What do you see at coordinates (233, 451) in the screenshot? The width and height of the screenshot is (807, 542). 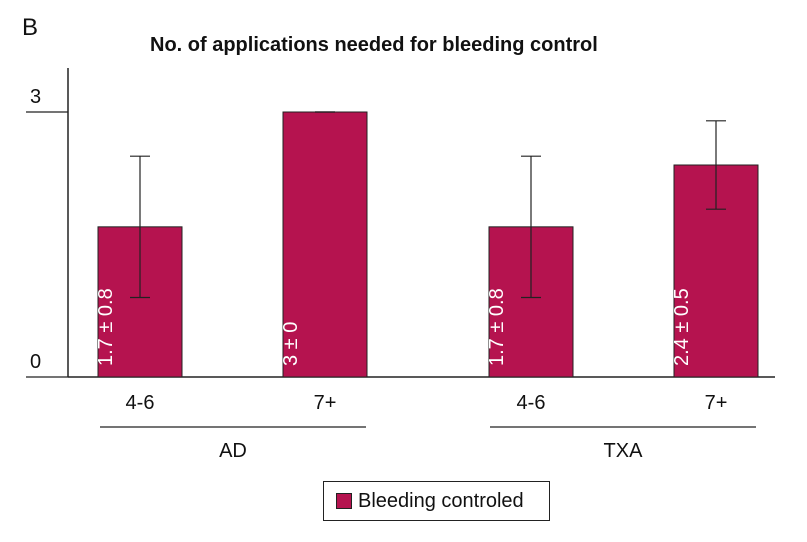 I see `group-label: AD` at bounding box center [233, 451].